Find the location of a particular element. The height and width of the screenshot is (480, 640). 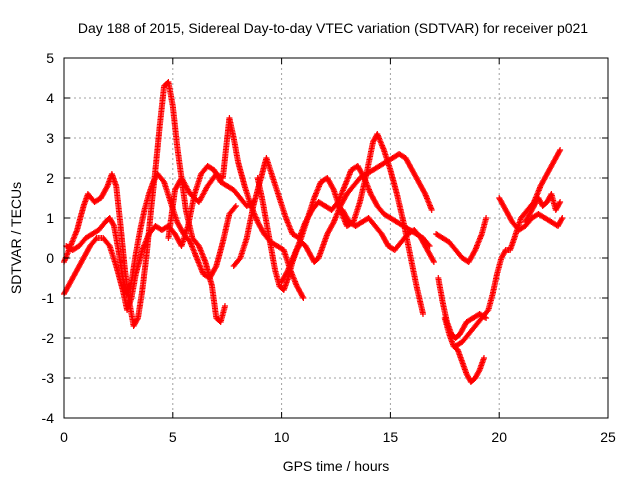

series-arc-i is located at coordinates (461, 240).